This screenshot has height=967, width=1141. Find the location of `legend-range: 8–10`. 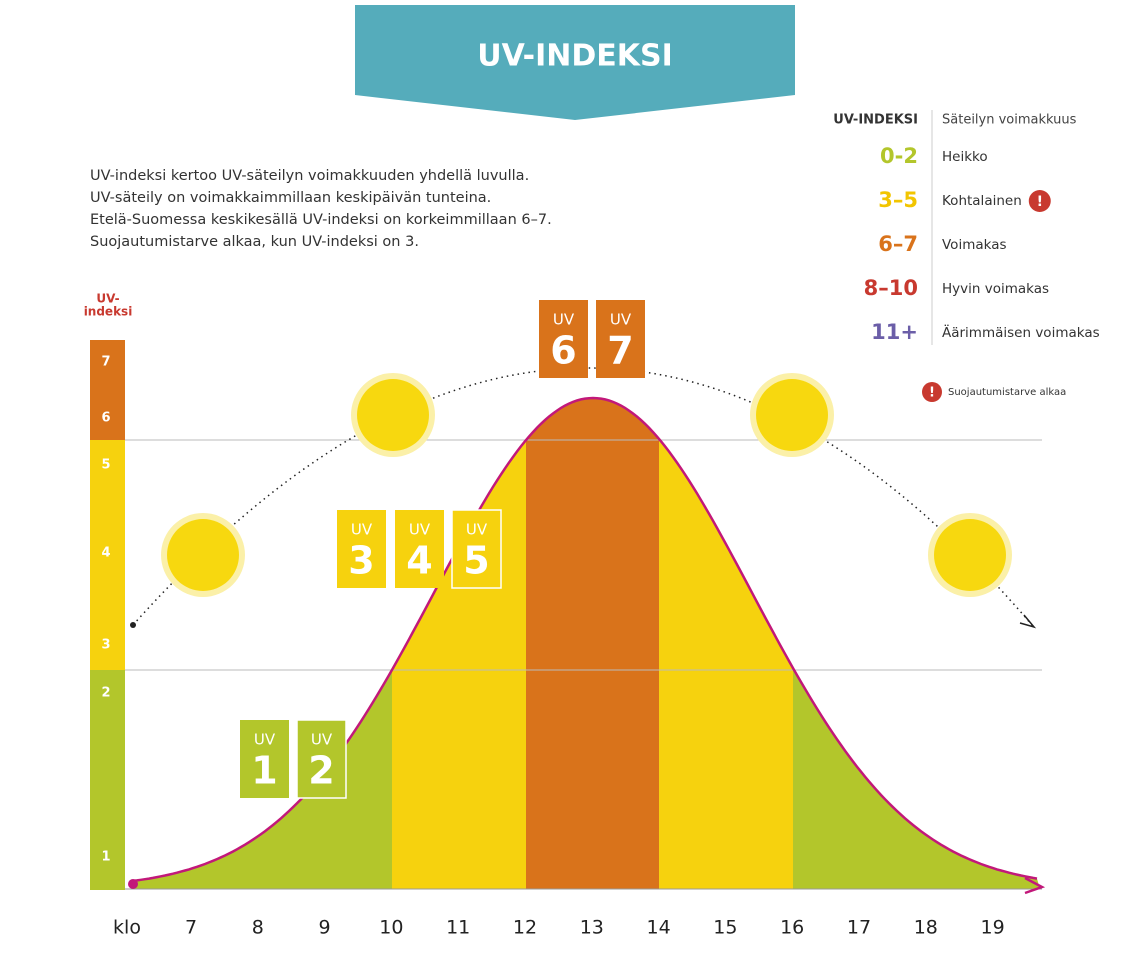

legend-range: 8–10 is located at coordinates (891, 288).